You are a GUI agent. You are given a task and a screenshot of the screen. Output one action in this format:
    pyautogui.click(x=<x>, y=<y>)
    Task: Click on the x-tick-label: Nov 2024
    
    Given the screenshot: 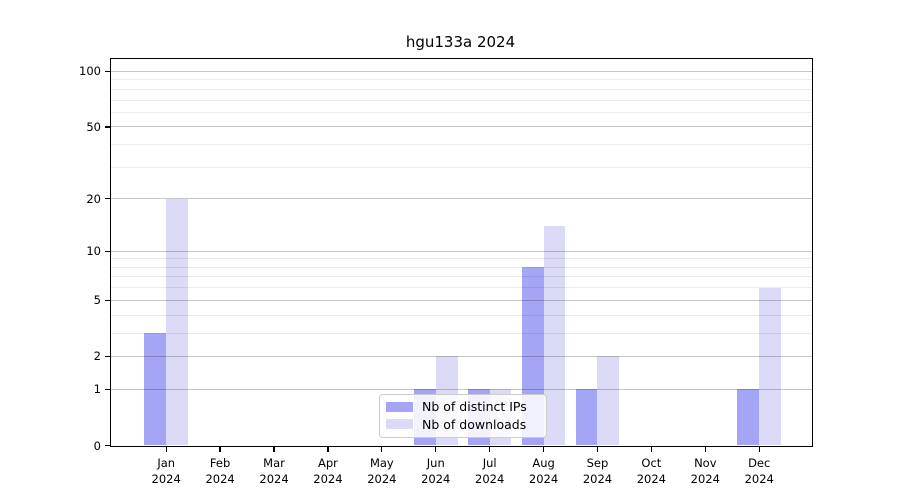 What is the action you would take?
    pyautogui.click(x=705, y=471)
    